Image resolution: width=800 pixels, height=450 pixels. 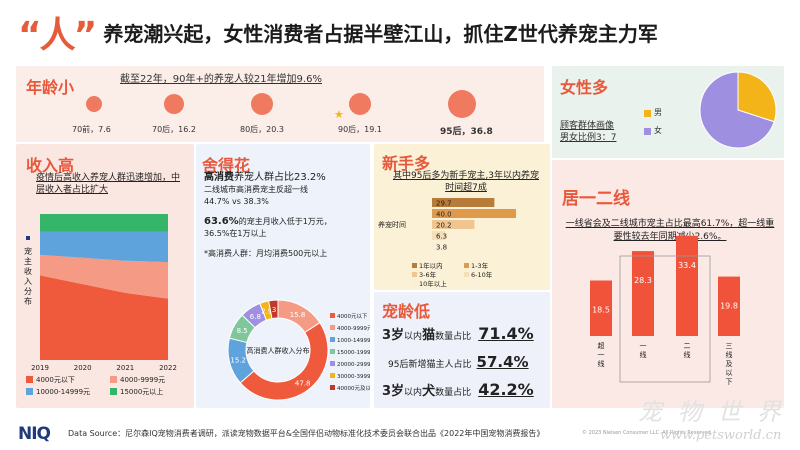 I want to click on income-y-marker, so click(x=28, y=238).